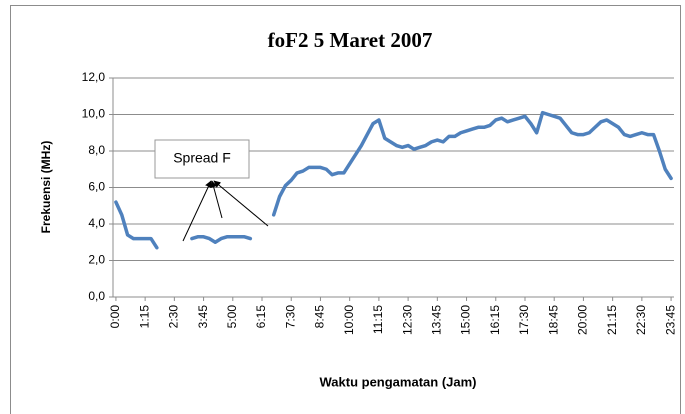  Describe the element at coordinates (203, 317) in the screenshot. I see `x-tick-label: 3:45` at that location.